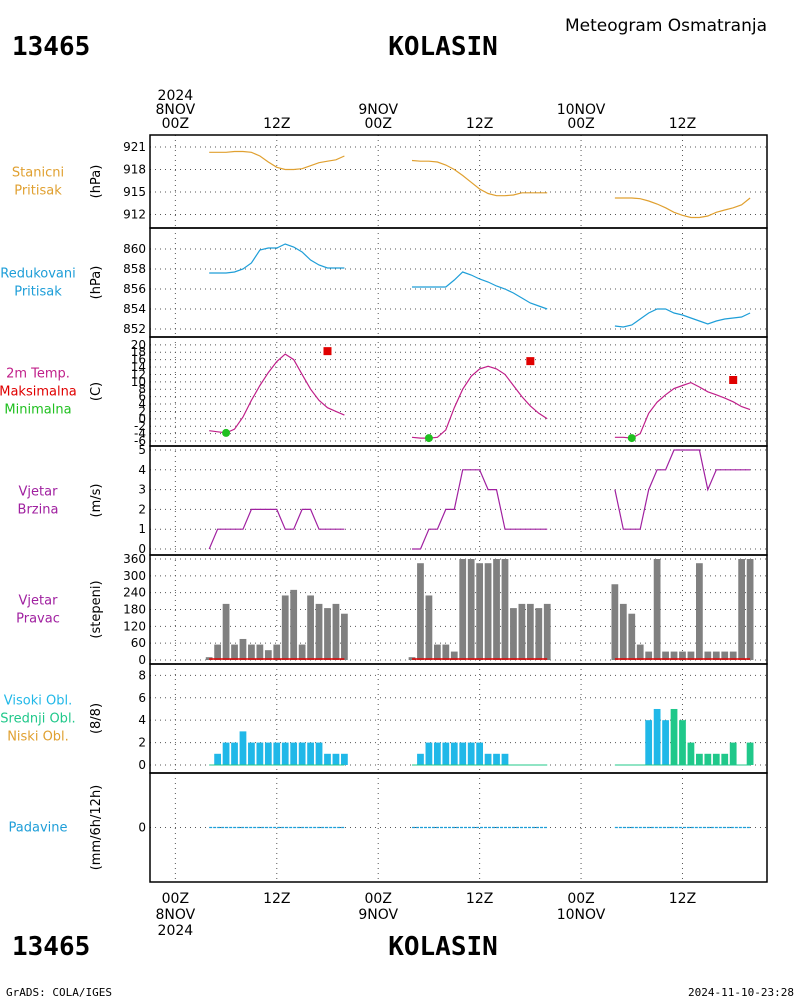  I want to click on top-time-label: 8NOV, so click(175, 110).